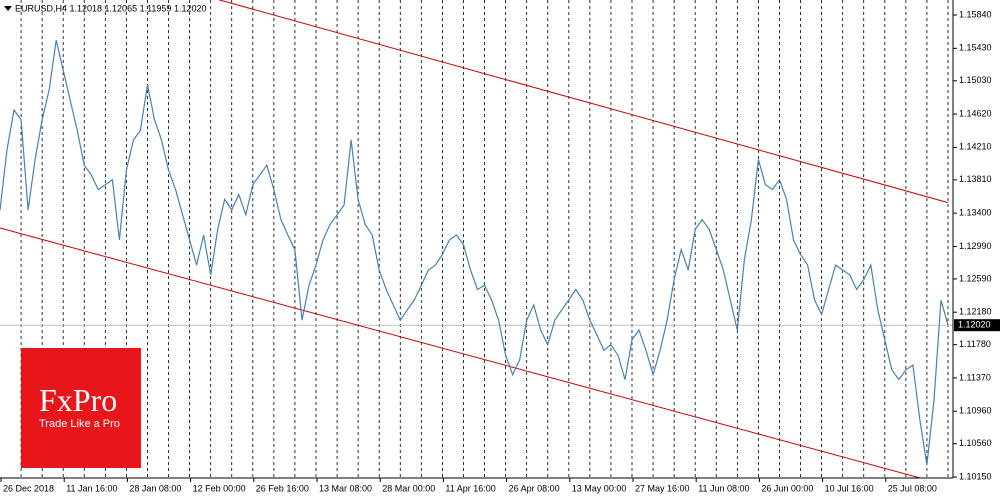  Describe the element at coordinates (219, 488) in the screenshot. I see `x-tick-label: 12 Feb 00:00` at that location.